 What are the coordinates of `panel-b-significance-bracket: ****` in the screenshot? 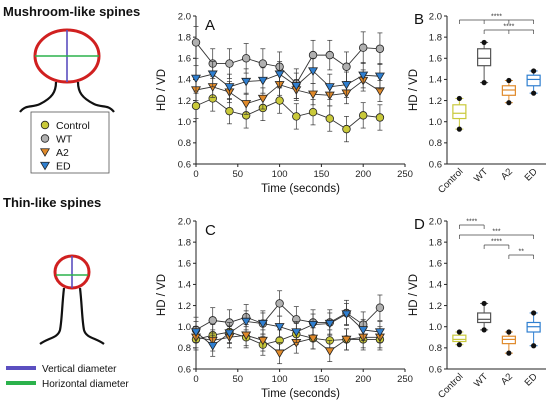 It's located at (508, 29).